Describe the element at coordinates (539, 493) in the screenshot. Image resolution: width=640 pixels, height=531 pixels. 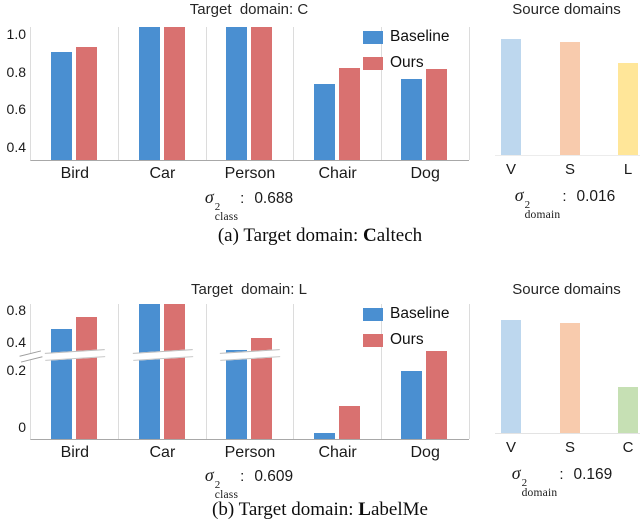
I see `sigma-sub: domain` at that location.